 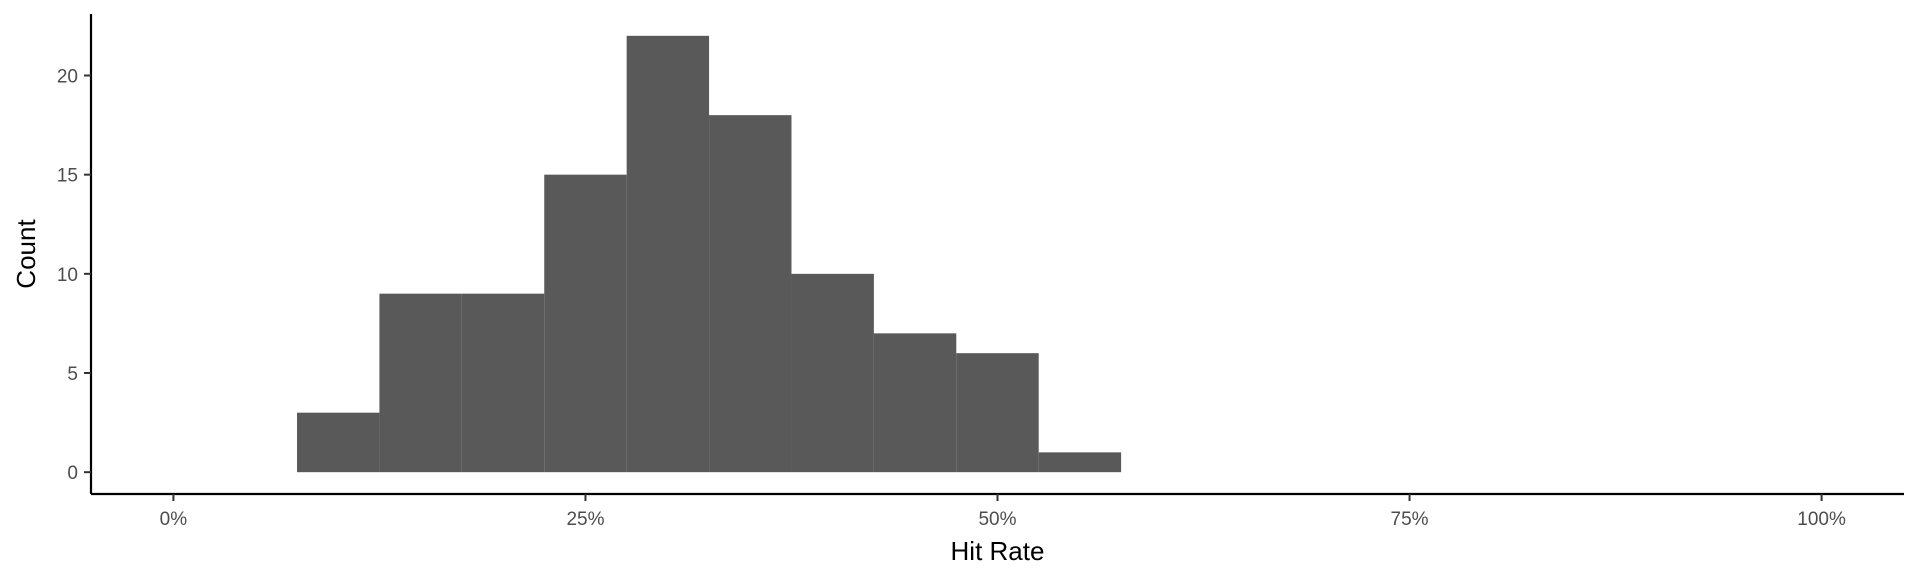 What do you see at coordinates (67, 275) in the screenshot?
I see `y-tick-label: 10` at bounding box center [67, 275].